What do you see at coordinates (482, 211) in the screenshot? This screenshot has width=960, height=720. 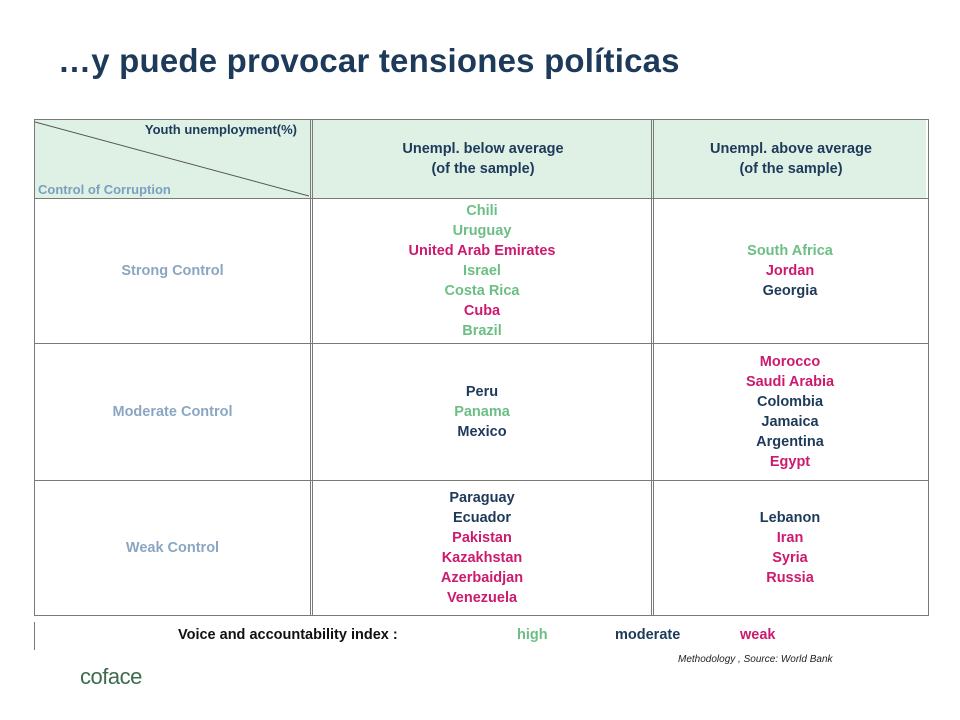 I see `list-item: Chili` at bounding box center [482, 211].